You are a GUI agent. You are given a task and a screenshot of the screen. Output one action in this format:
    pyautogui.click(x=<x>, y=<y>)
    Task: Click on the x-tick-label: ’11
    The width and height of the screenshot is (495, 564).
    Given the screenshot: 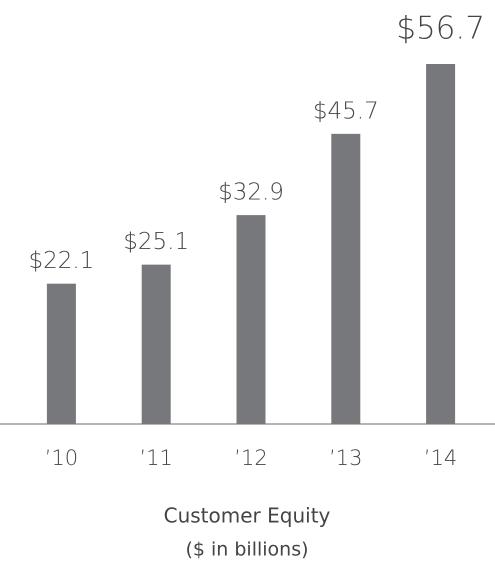 What is the action you would take?
    pyautogui.click(x=155, y=458)
    